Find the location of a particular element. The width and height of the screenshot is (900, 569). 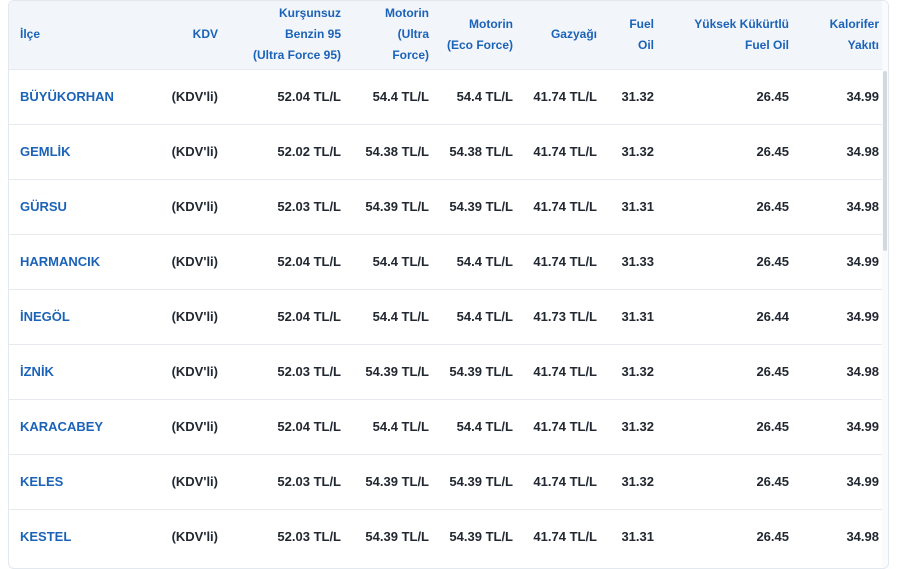

district-link: GEMLİK is located at coordinates (45, 151).